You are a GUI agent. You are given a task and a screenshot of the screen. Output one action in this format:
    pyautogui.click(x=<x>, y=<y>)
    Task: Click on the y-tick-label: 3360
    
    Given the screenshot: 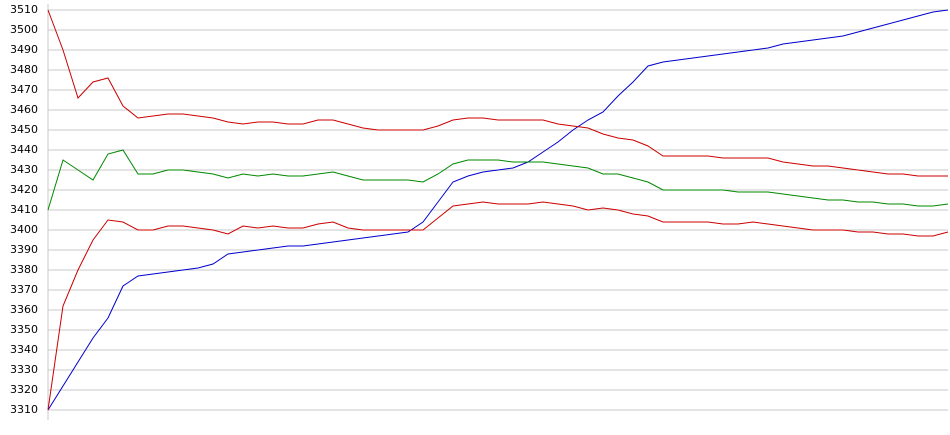 What is the action you would take?
    pyautogui.click(x=24, y=309)
    